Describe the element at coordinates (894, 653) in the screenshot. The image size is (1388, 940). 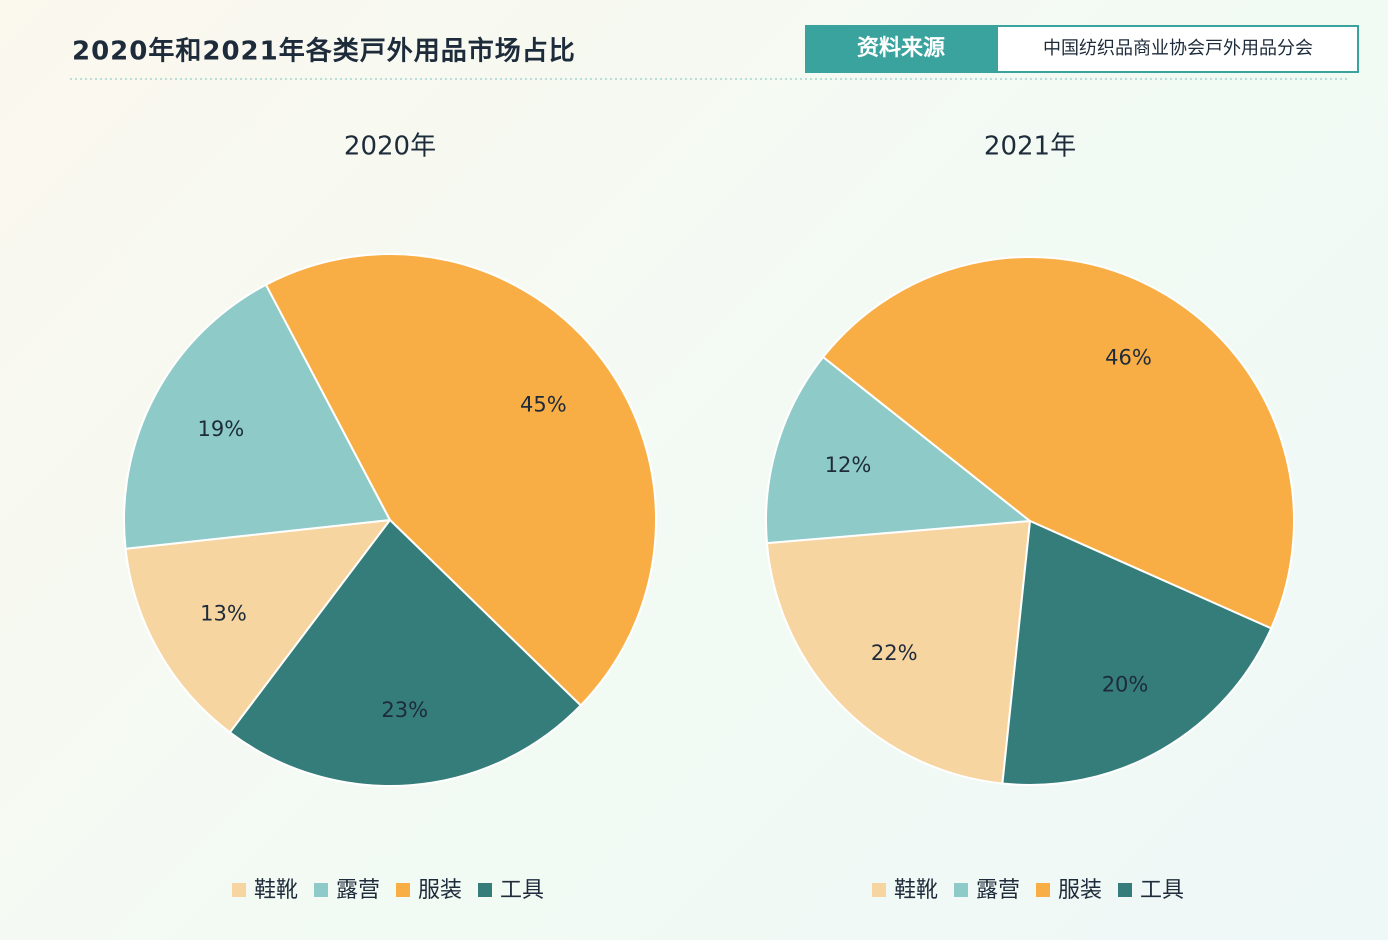
I see `data-label: 22%` at that location.